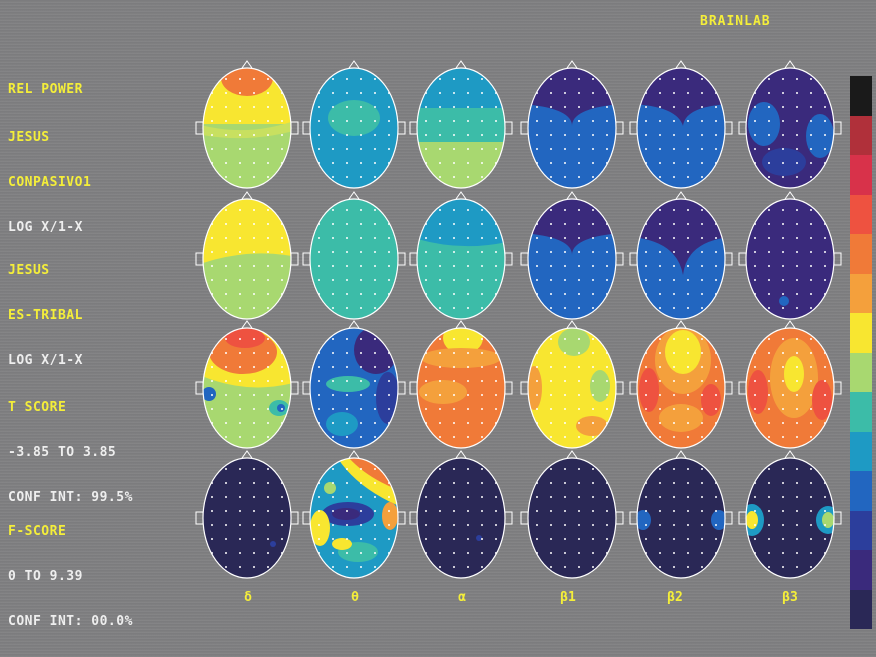  I want to click on band-label-delta: δ, so click(248, 597).